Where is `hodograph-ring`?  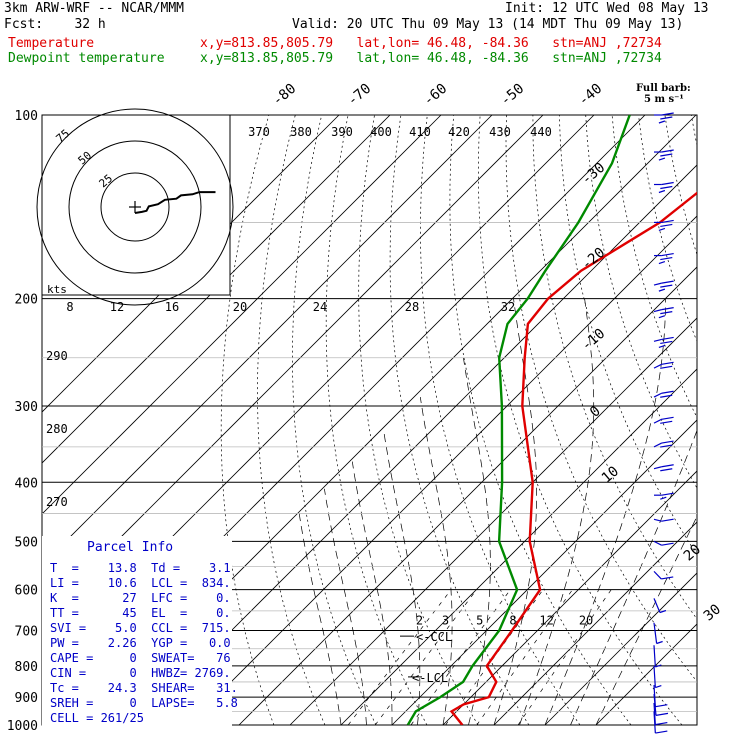 hodograph-ring is located at coordinates (135, 207).